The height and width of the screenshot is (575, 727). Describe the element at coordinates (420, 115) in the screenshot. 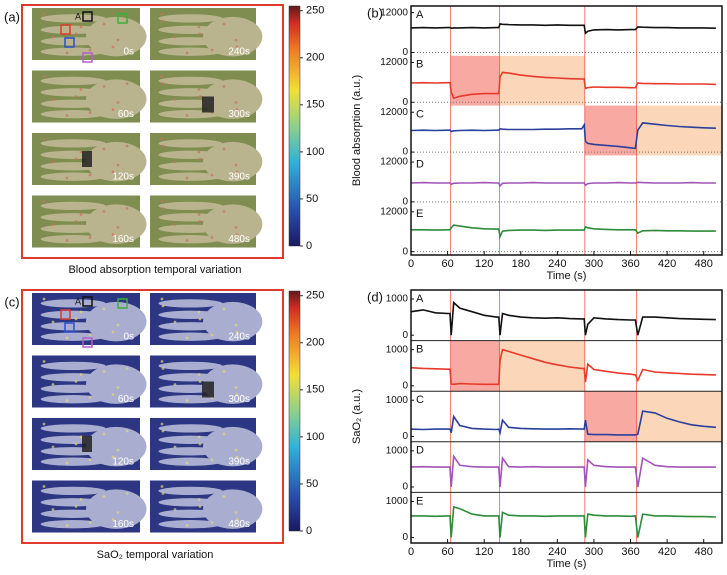

I see `series-name: C` at that location.